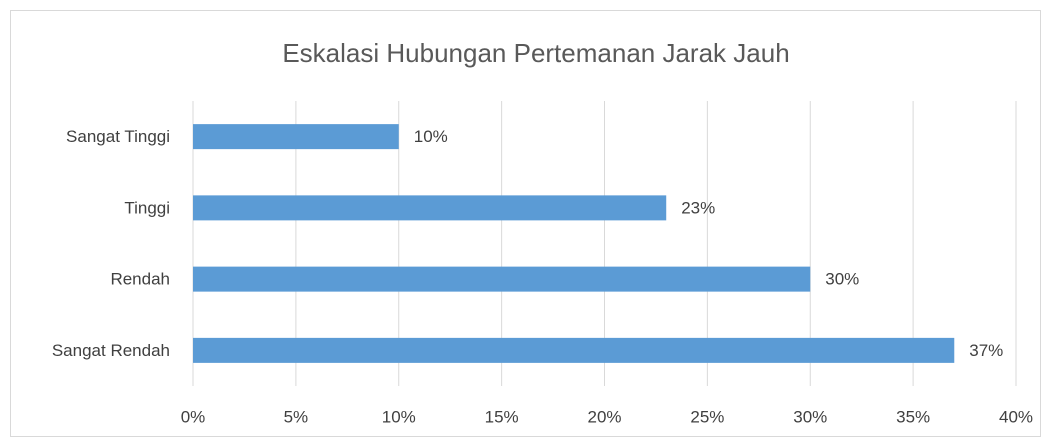  I want to click on x-tick-label: 40%, so click(1016, 416).